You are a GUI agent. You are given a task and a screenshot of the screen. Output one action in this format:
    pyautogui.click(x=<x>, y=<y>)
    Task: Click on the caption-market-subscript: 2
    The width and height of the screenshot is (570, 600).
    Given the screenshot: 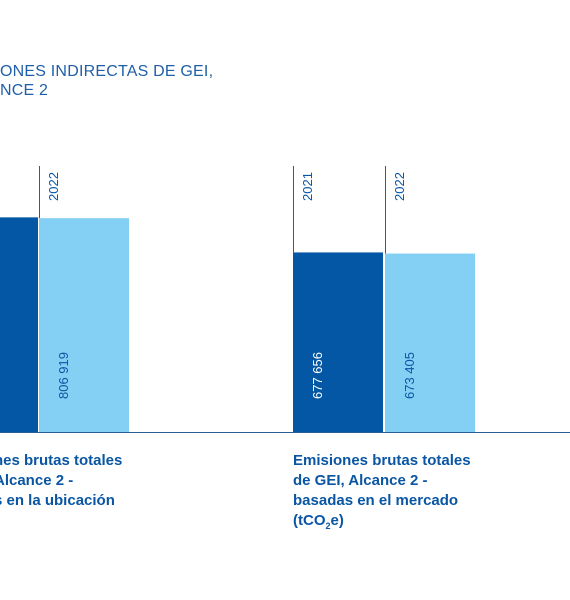 What is the action you would take?
    pyautogui.click(x=328, y=526)
    